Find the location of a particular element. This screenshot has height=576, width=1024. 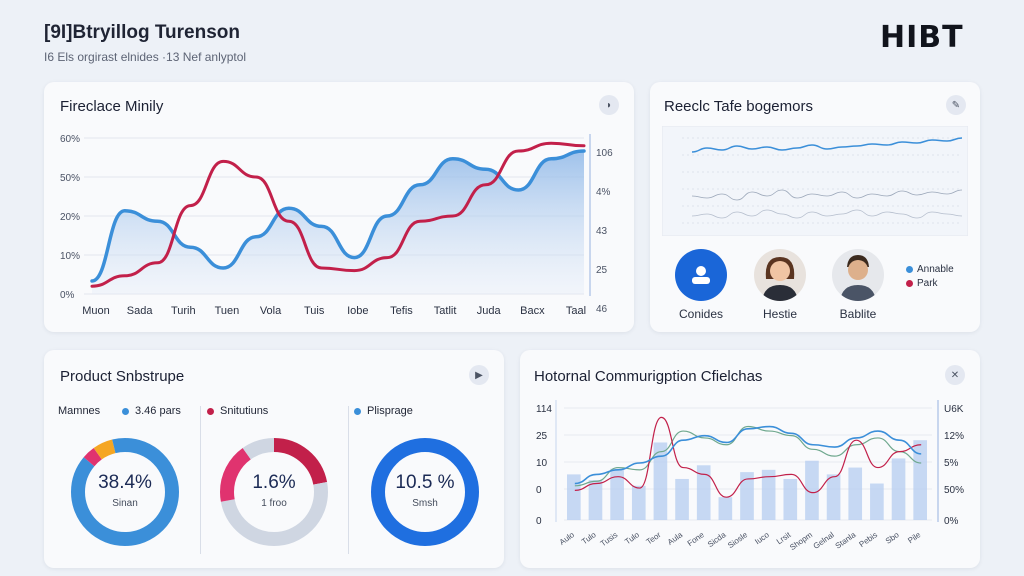

y-right-tick-label: 12% is located at coordinates (954, 436).